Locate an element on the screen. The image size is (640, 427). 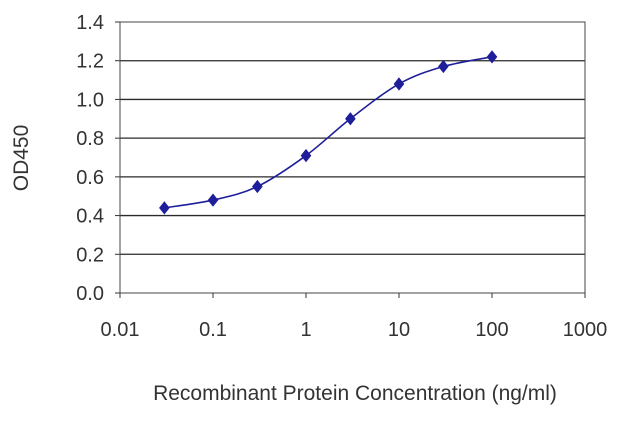
y-tick-label: 0.2 is located at coordinates (90, 255).